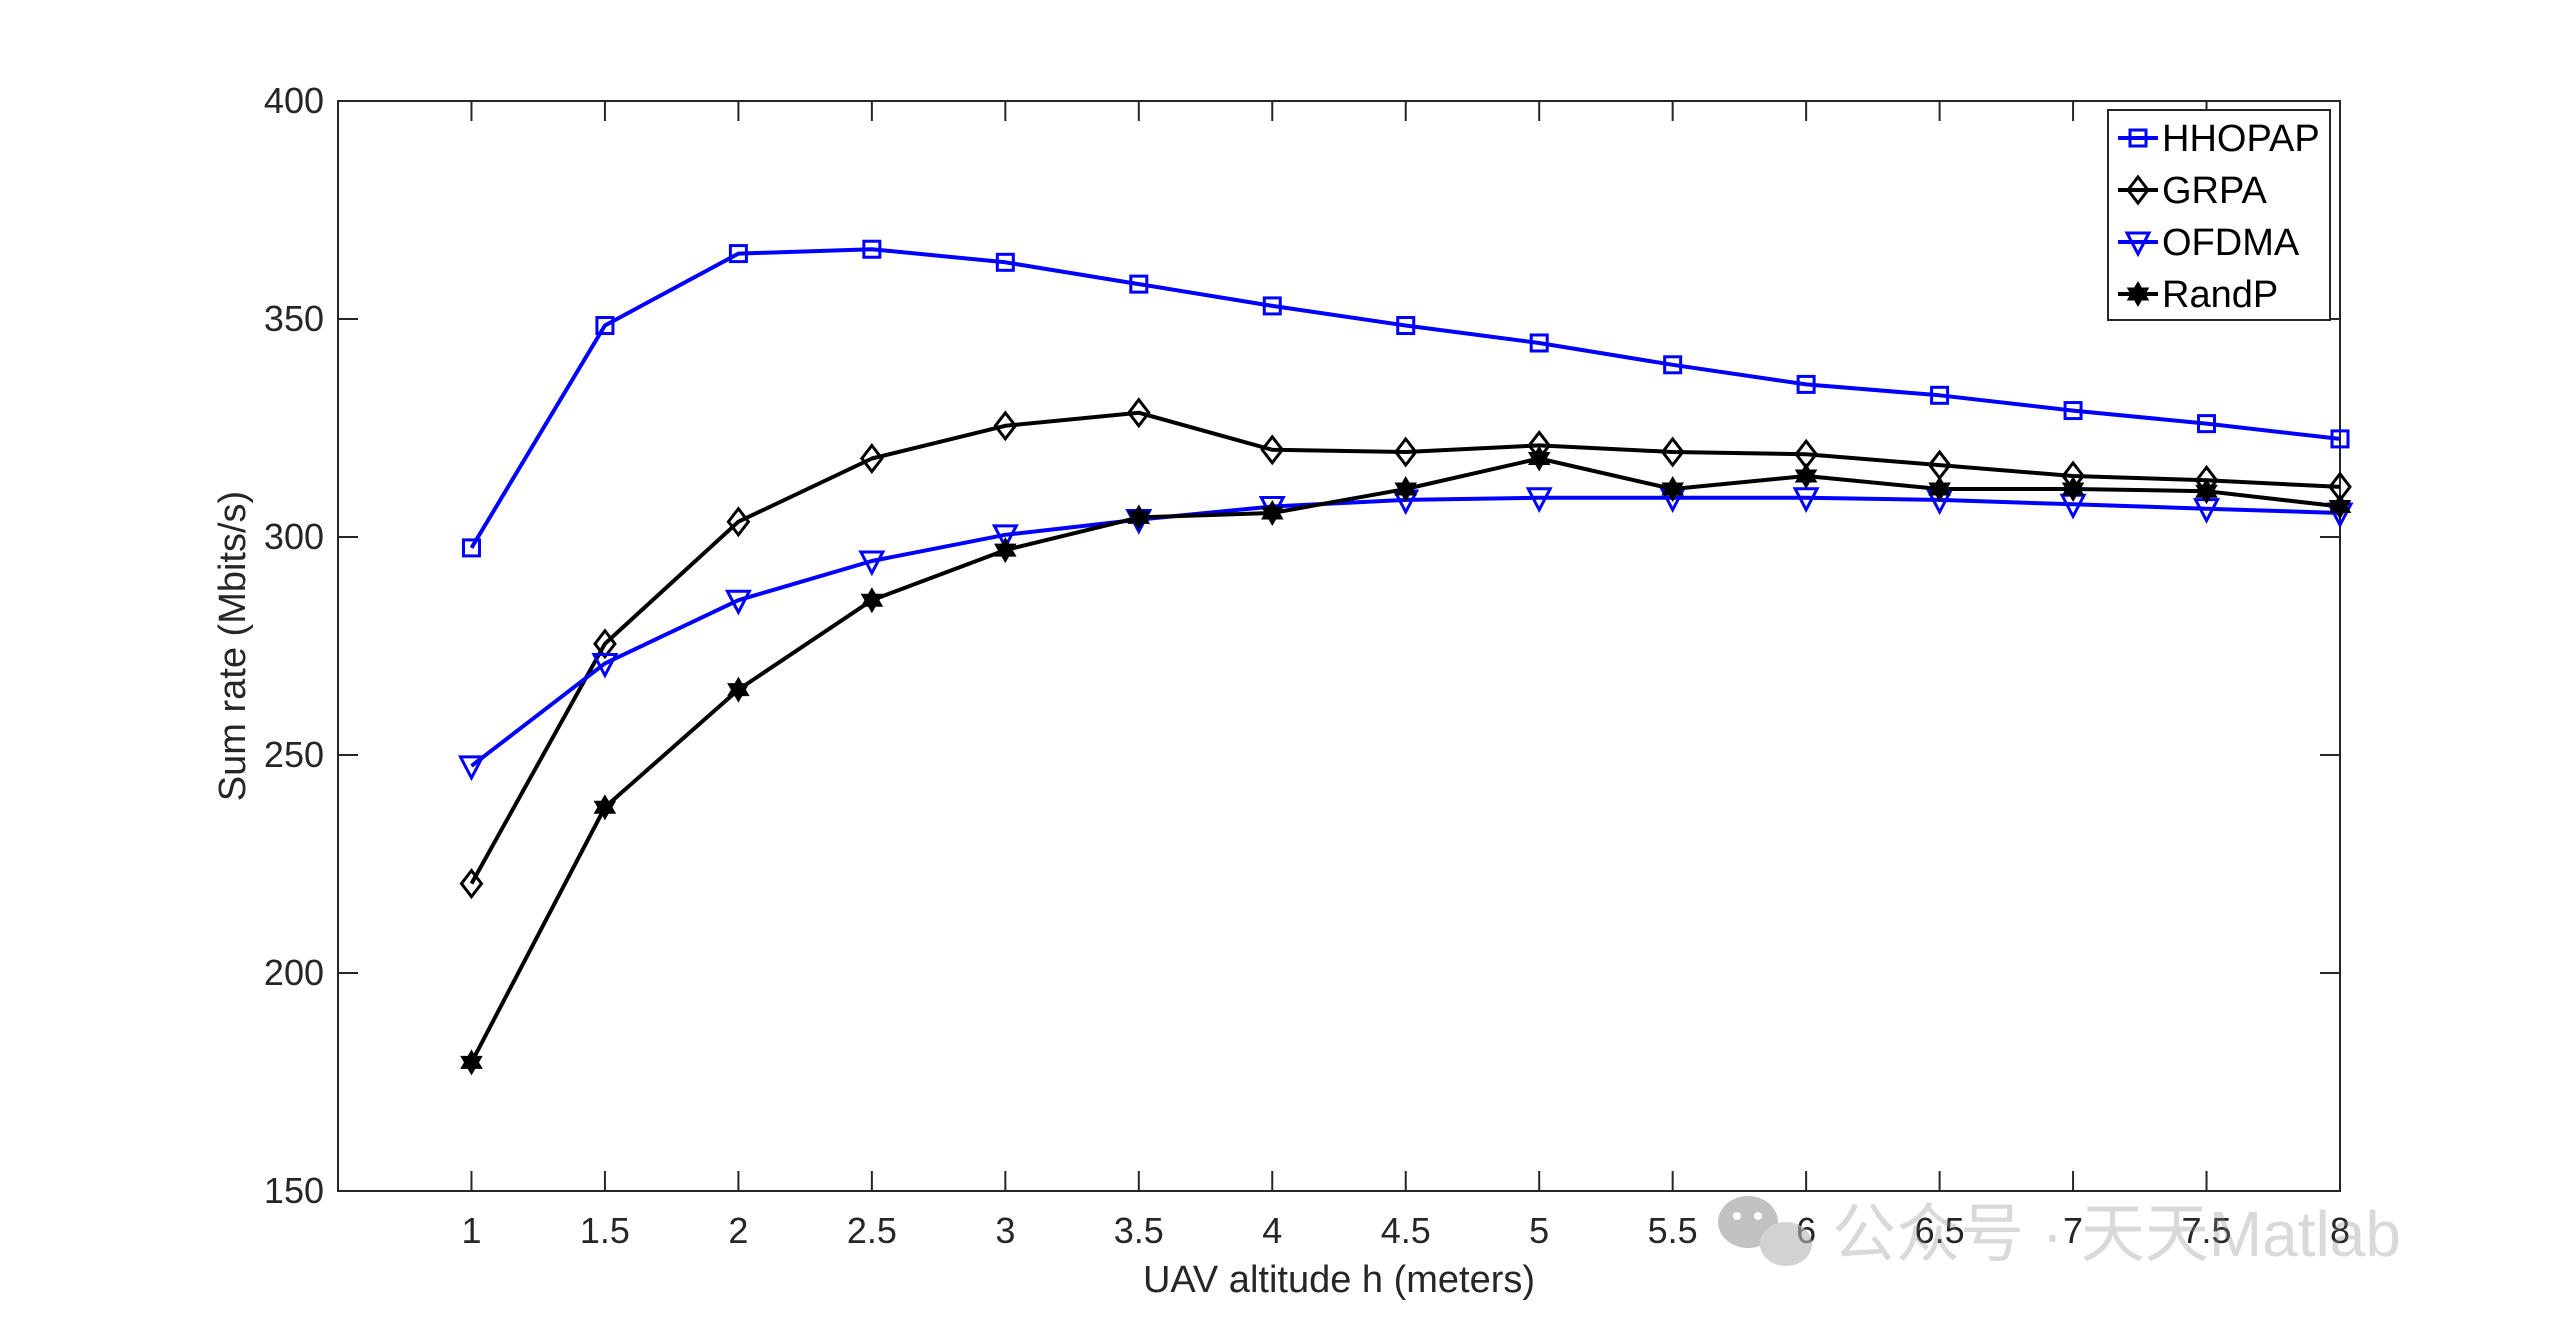 Image resolution: width=2560 pixels, height=1322 pixels. I want to click on legend-item: HHOPAP, so click(2219, 139).